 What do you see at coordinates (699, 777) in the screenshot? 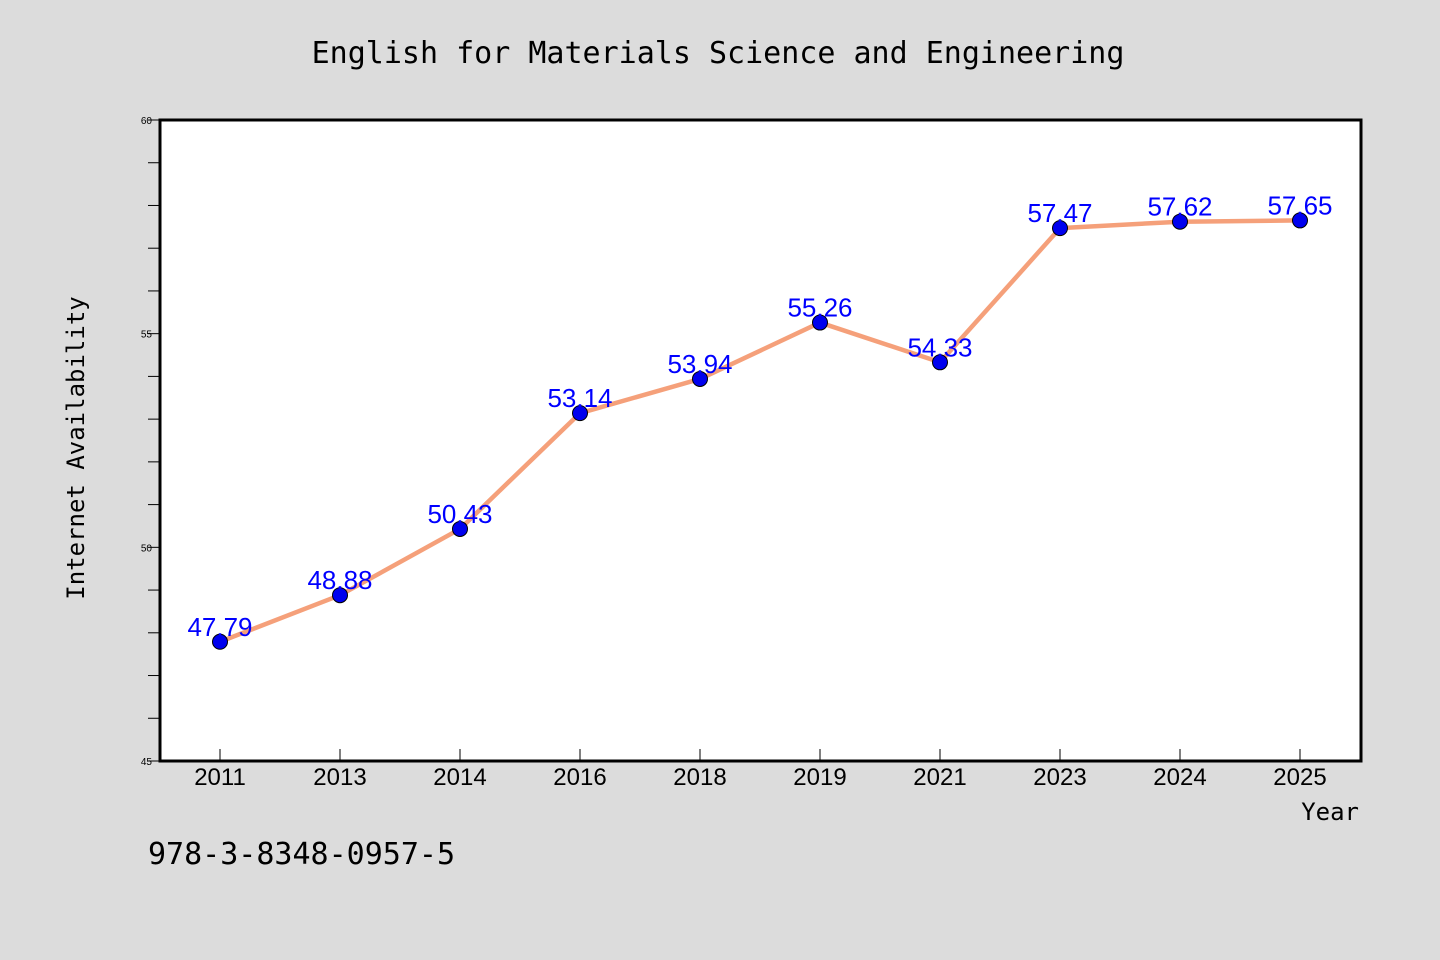
I see `x-tick-label: 2018` at bounding box center [699, 777].